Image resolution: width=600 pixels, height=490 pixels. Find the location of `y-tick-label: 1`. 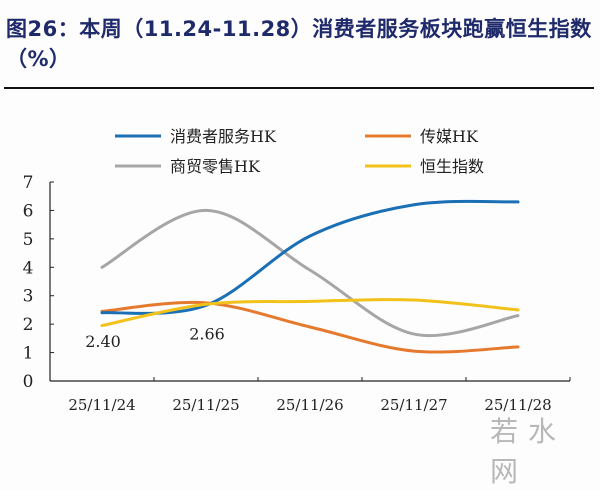

y-tick-label: 1 is located at coordinates (28, 354).